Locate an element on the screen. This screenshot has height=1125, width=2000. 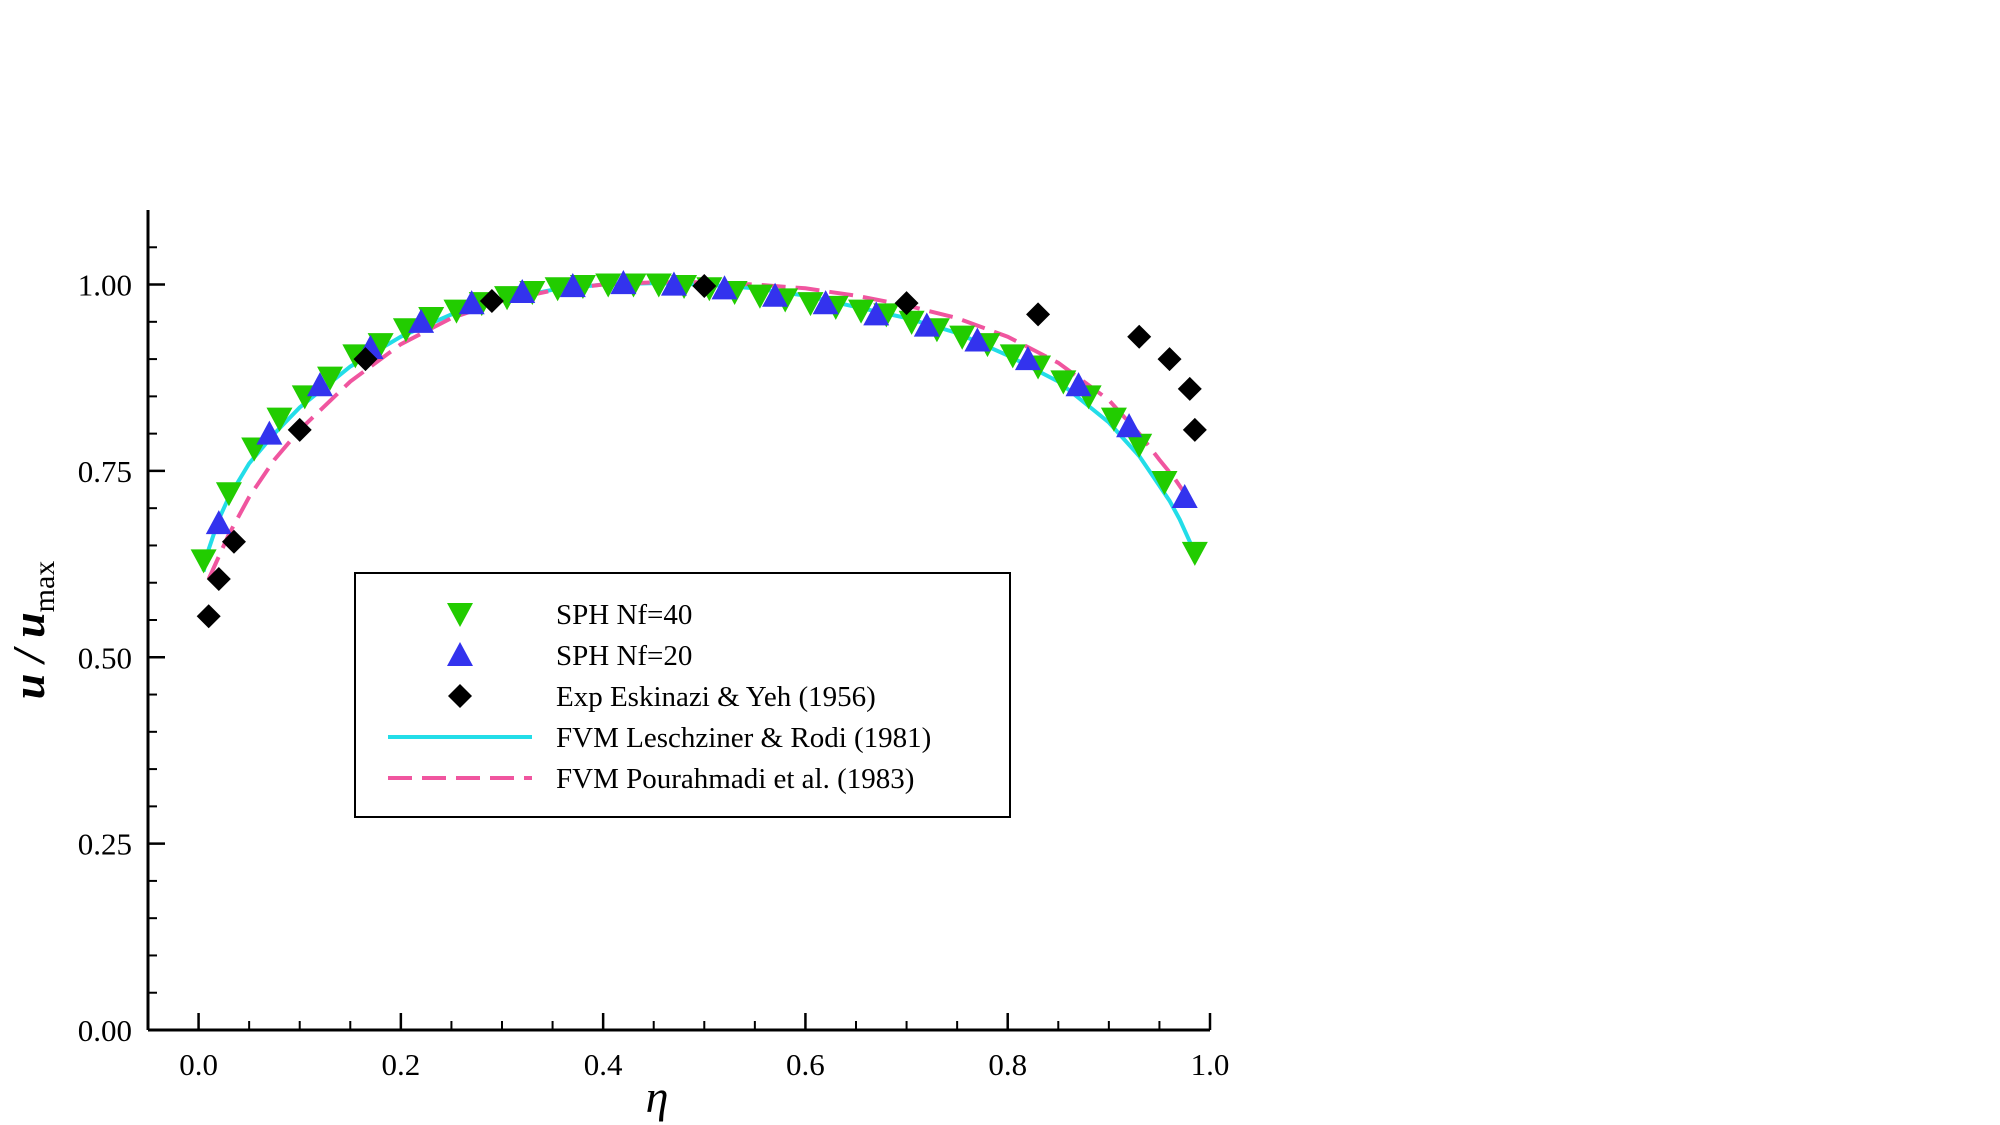
y-tick-label: 0.00 is located at coordinates (105, 1030).